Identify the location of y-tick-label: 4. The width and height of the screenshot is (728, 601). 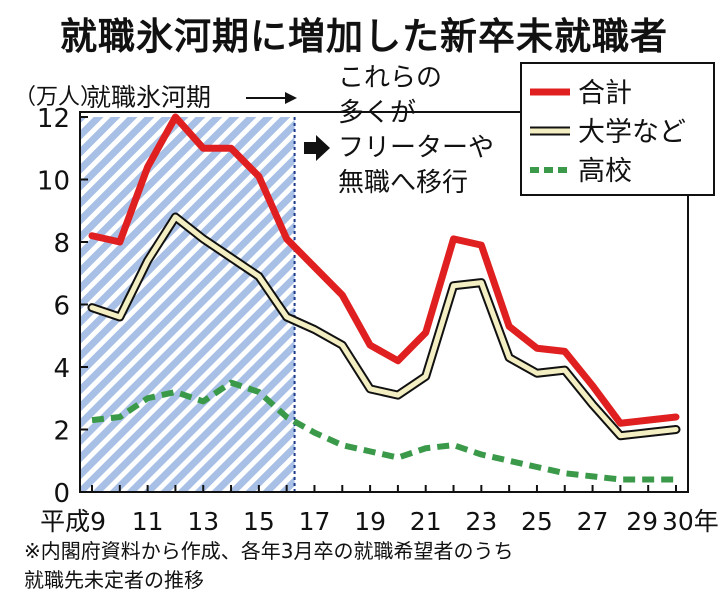
(61, 369).